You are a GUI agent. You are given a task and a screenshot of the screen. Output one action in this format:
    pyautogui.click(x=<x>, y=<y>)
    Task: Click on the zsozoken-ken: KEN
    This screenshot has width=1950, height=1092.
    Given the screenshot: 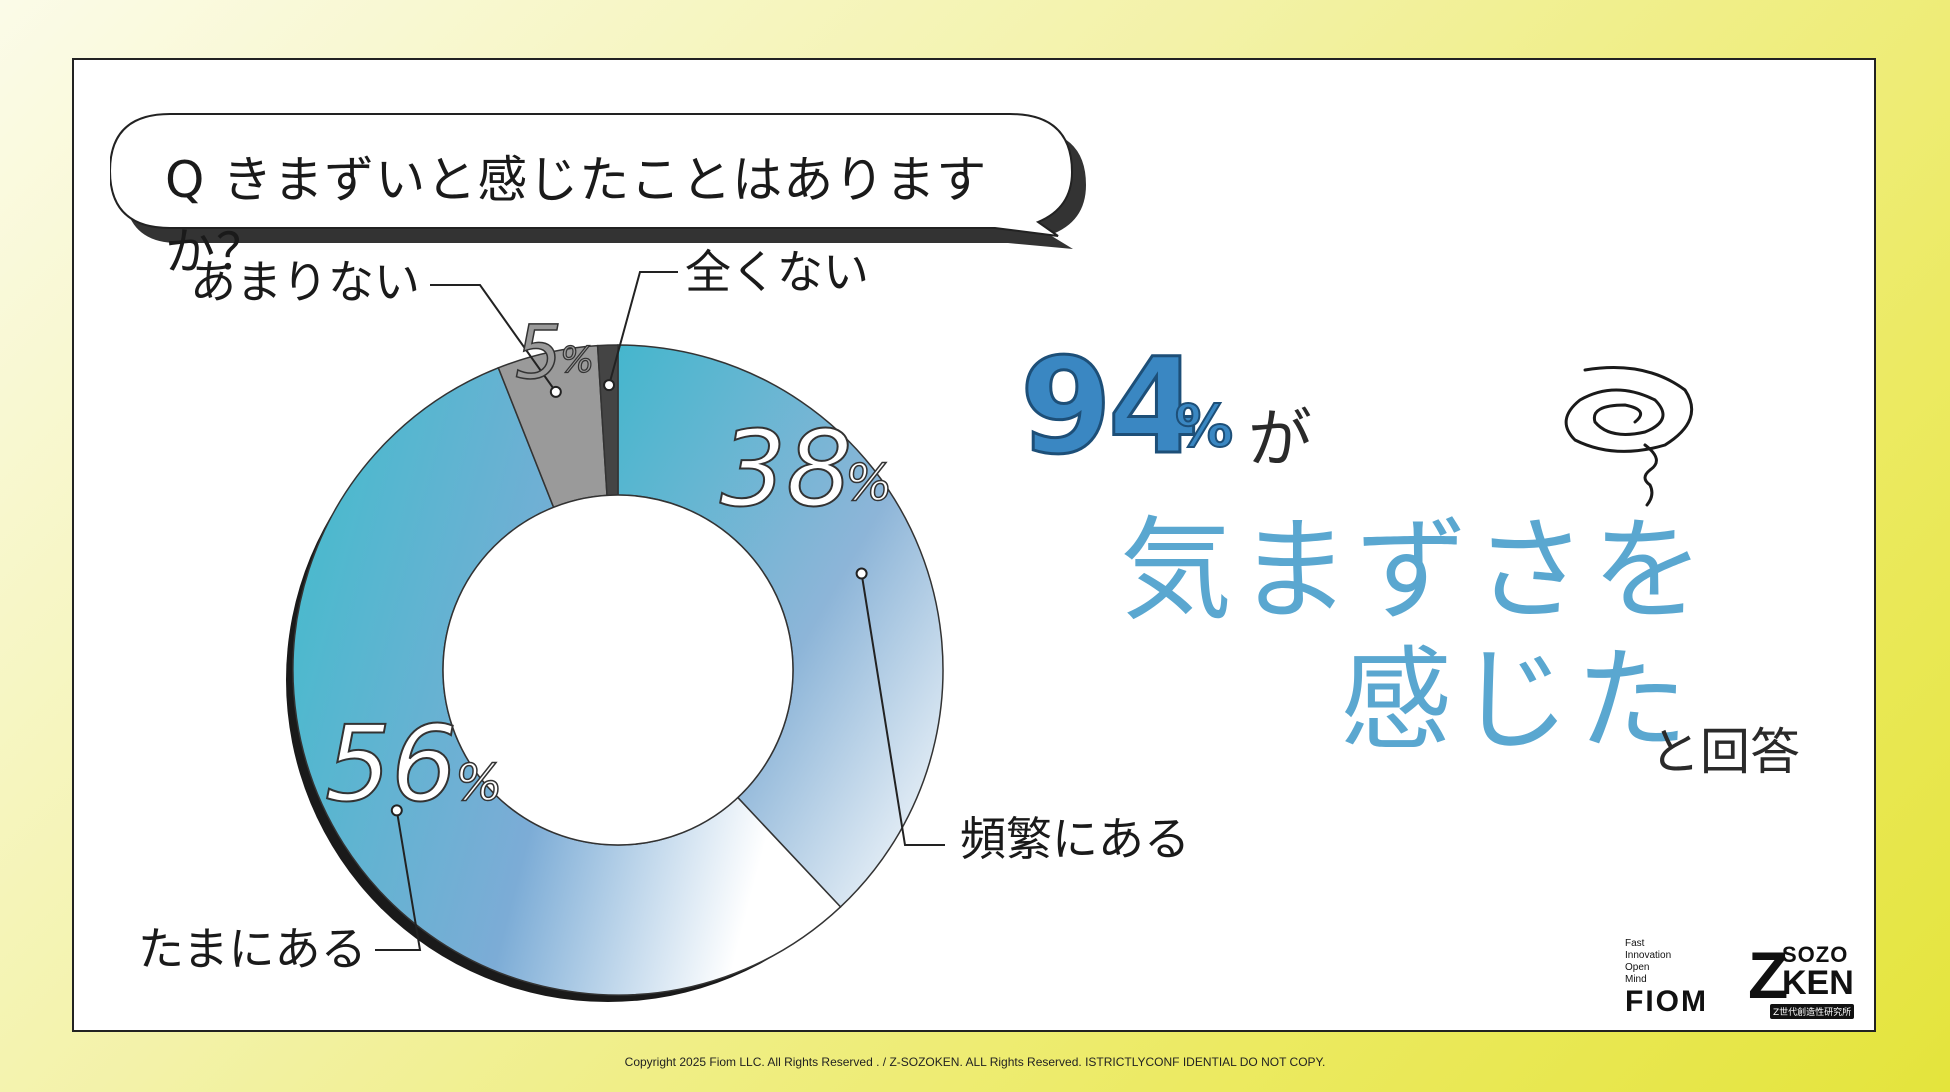 What is the action you would take?
    pyautogui.click(x=1818, y=983)
    